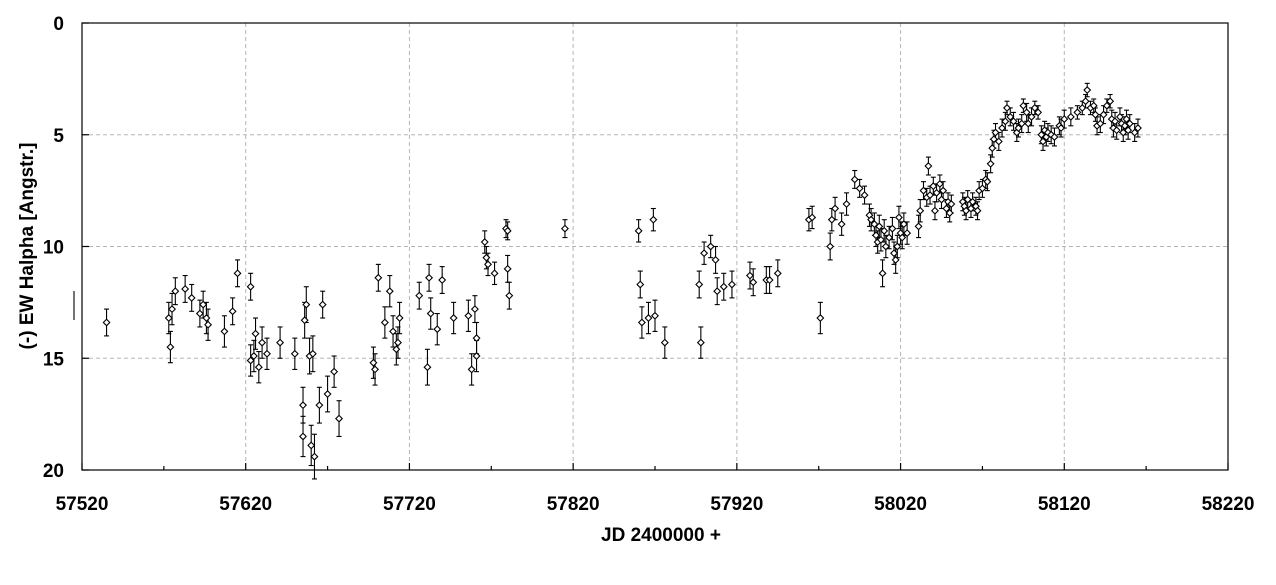 Image resolution: width=1276 pixels, height=585 pixels. I want to click on y-tick-label: 20, so click(53, 471).